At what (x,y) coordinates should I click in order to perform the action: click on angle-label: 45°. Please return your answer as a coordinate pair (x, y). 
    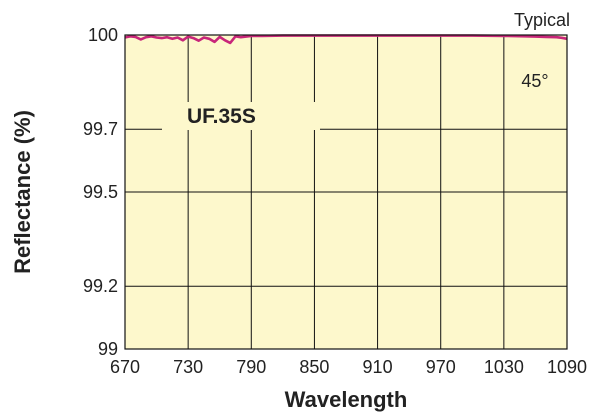
    Looking at the image, I should click on (534, 81).